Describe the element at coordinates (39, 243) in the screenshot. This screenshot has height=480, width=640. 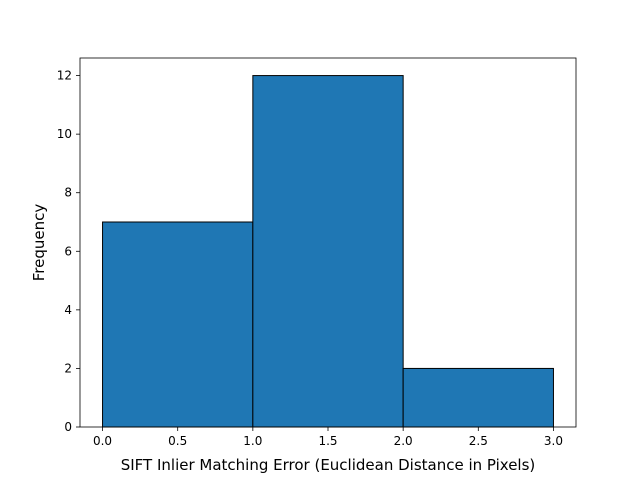
I see `y-axis-label: Frequency` at that location.